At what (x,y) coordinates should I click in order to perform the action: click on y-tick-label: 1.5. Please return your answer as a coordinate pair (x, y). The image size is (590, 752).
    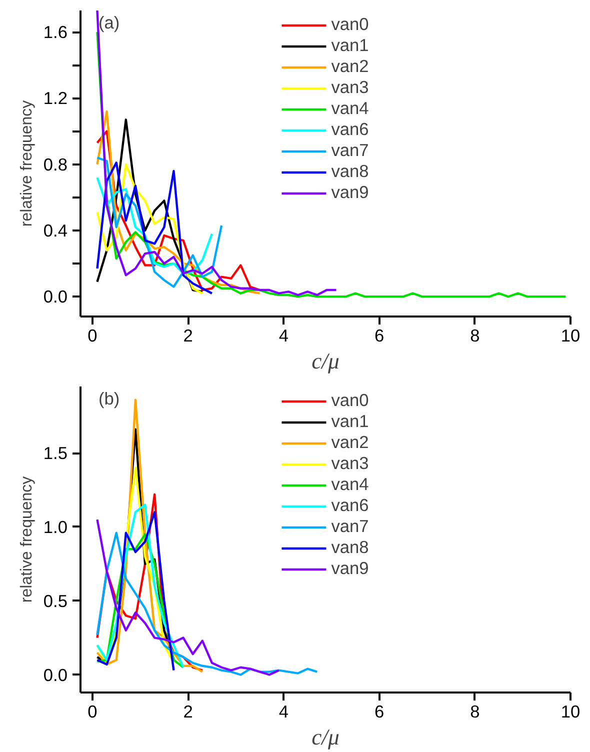
    Looking at the image, I should click on (55, 453).